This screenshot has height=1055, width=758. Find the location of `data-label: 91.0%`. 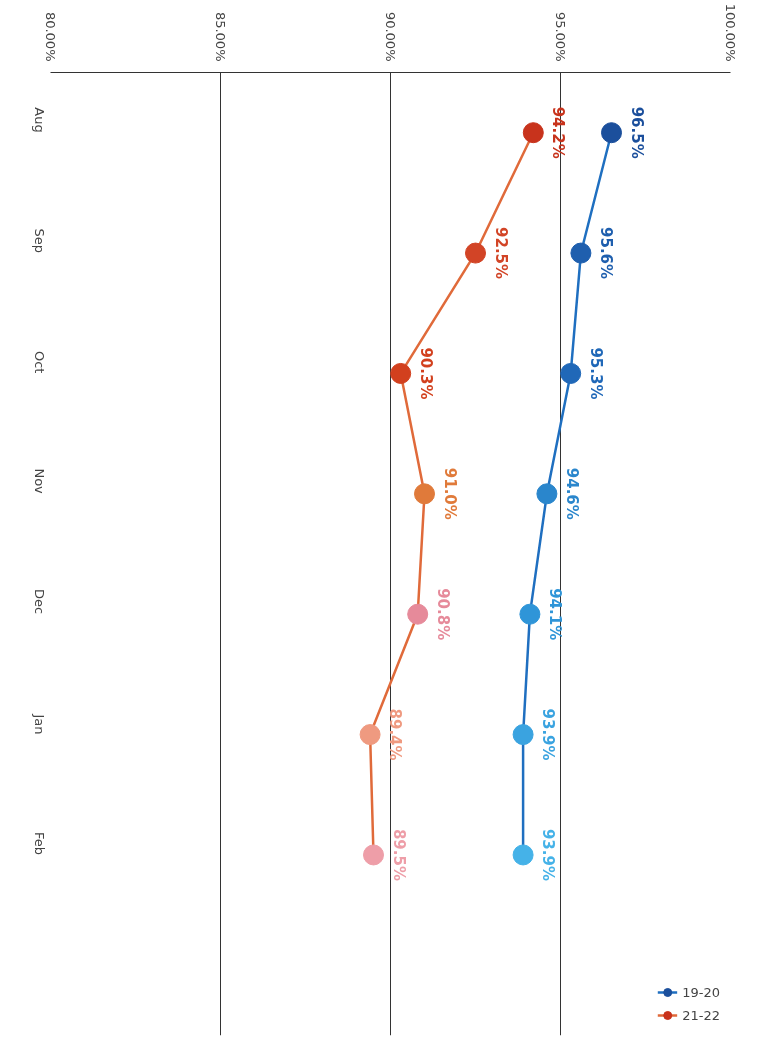

data-label: 91.0% is located at coordinates (449, 493).